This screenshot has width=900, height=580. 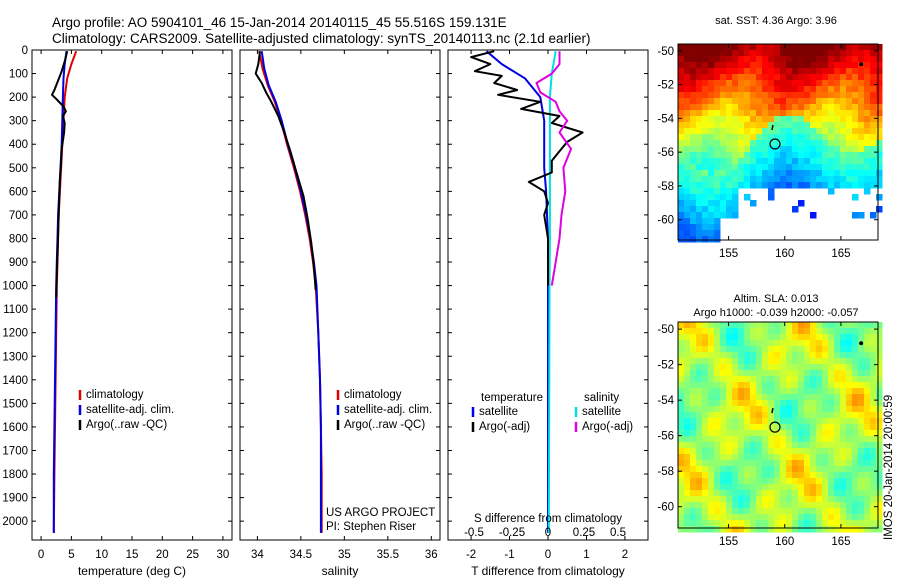 I want to click on y-tick-label: 600, so click(x=18, y=192).